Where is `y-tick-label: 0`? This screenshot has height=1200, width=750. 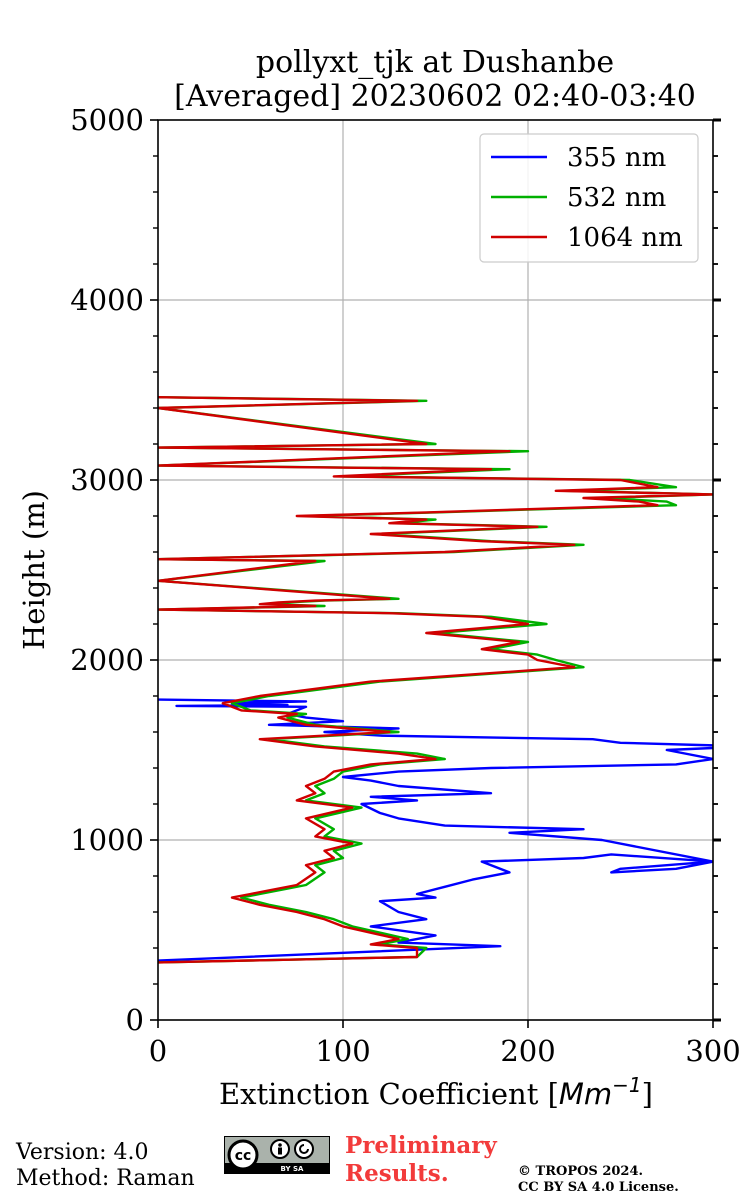 y-tick-label: 0 is located at coordinates (135, 1020).